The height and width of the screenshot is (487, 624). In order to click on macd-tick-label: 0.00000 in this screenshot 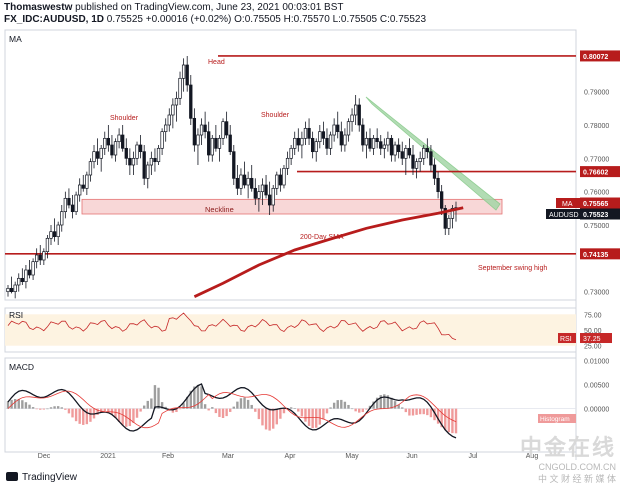, I will do `click(596, 410)`.